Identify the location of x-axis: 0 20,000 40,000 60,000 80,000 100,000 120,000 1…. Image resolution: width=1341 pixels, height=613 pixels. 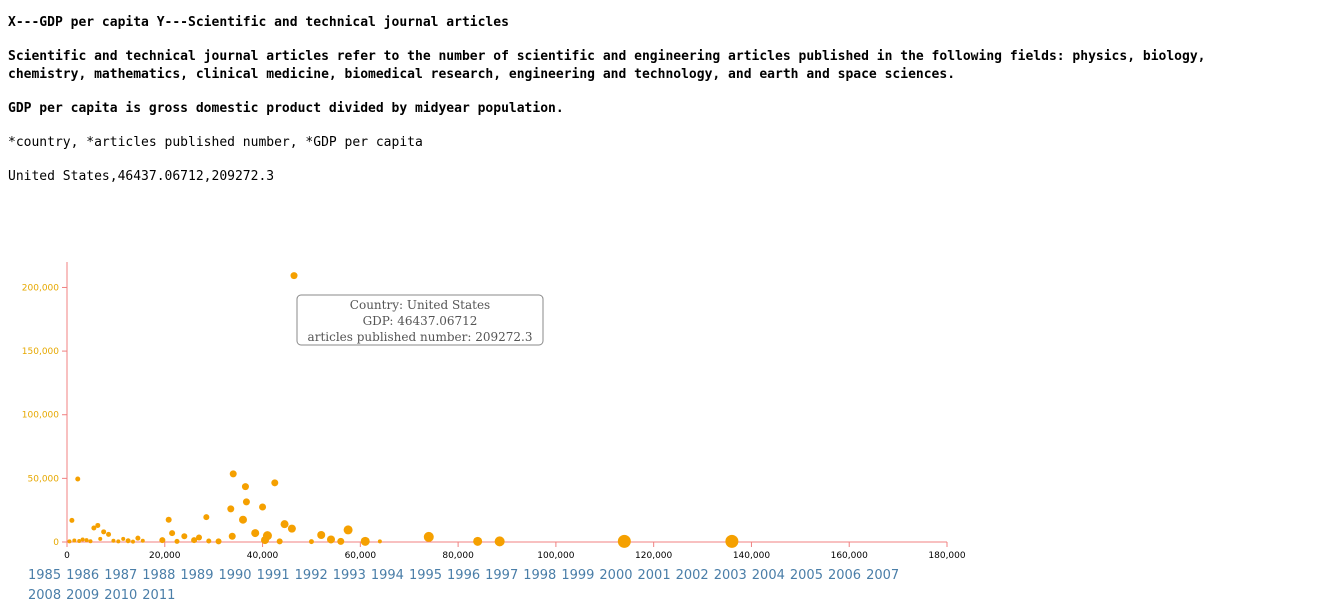
(515, 551).